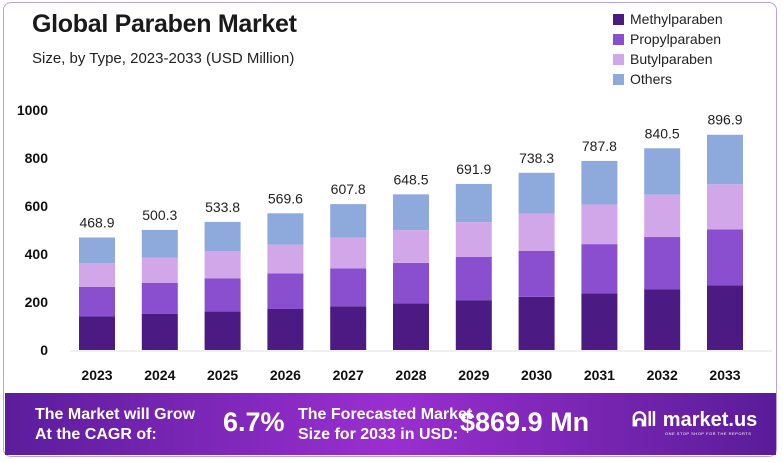  What do you see at coordinates (536, 158) in the screenshot?
I see `data-label: 738.3` at bounding box center [536, 158].